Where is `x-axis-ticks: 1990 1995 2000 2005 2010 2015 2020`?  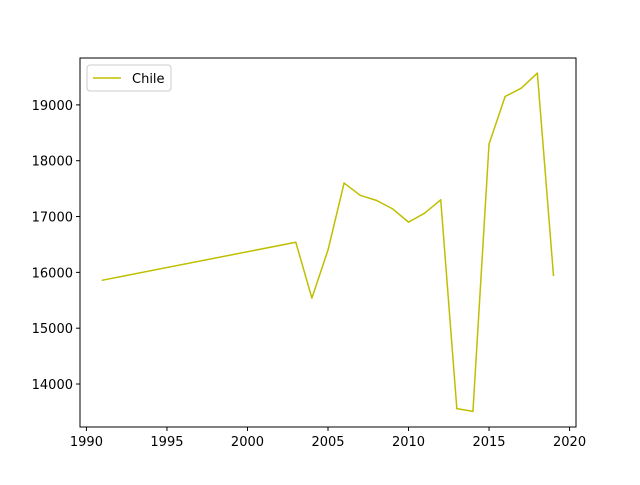
x-axis-ticks: 1990 1995 2000 2005 2010 2015 2020 is located at coordinates (328, 438).